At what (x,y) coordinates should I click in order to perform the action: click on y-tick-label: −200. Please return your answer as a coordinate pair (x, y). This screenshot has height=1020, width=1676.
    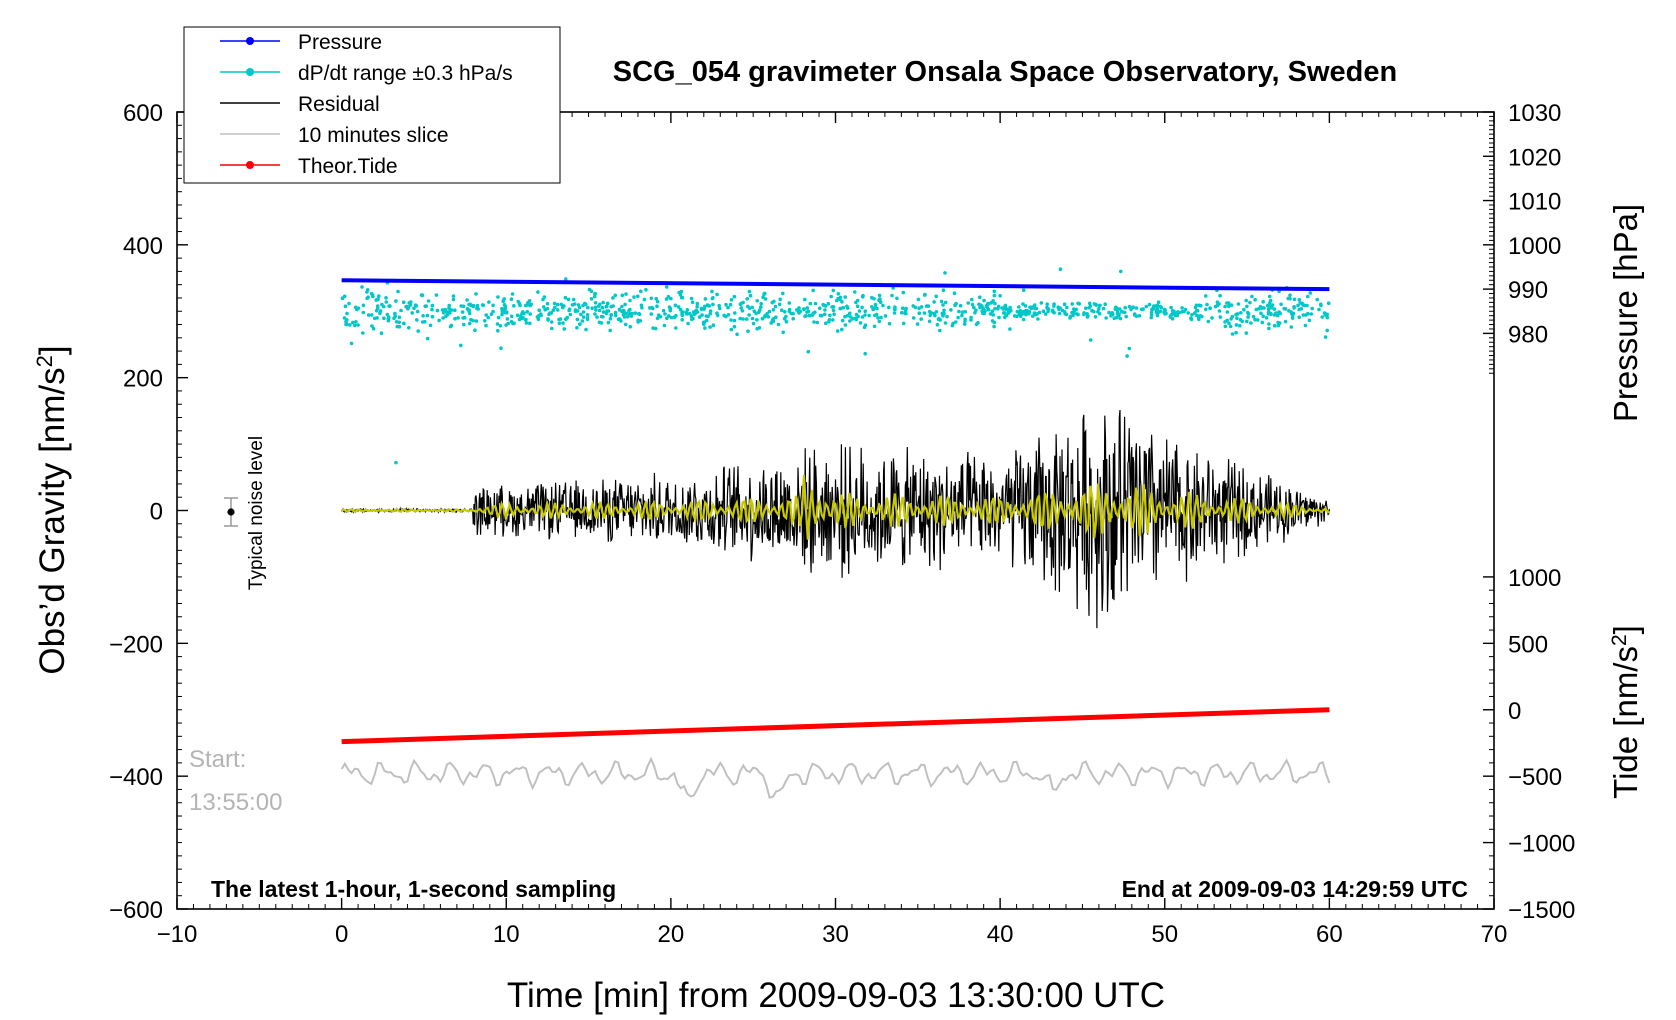
    Looking at the image, I should click on (136, 644).